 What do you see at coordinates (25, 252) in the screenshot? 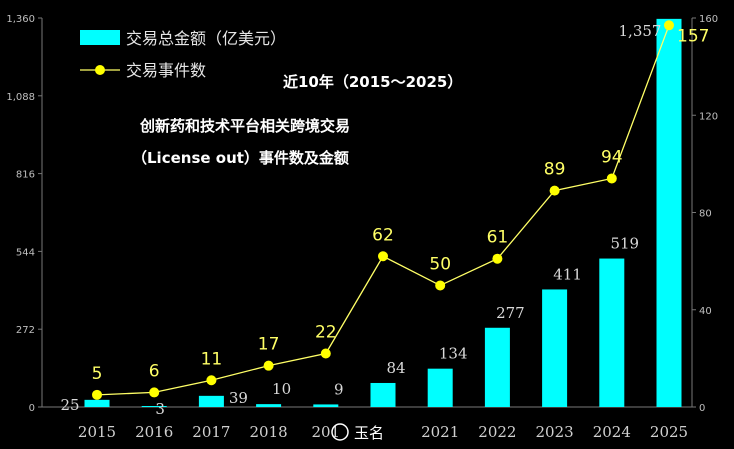
I see `left-tick-label: 544` at bounding box center [25, 252].